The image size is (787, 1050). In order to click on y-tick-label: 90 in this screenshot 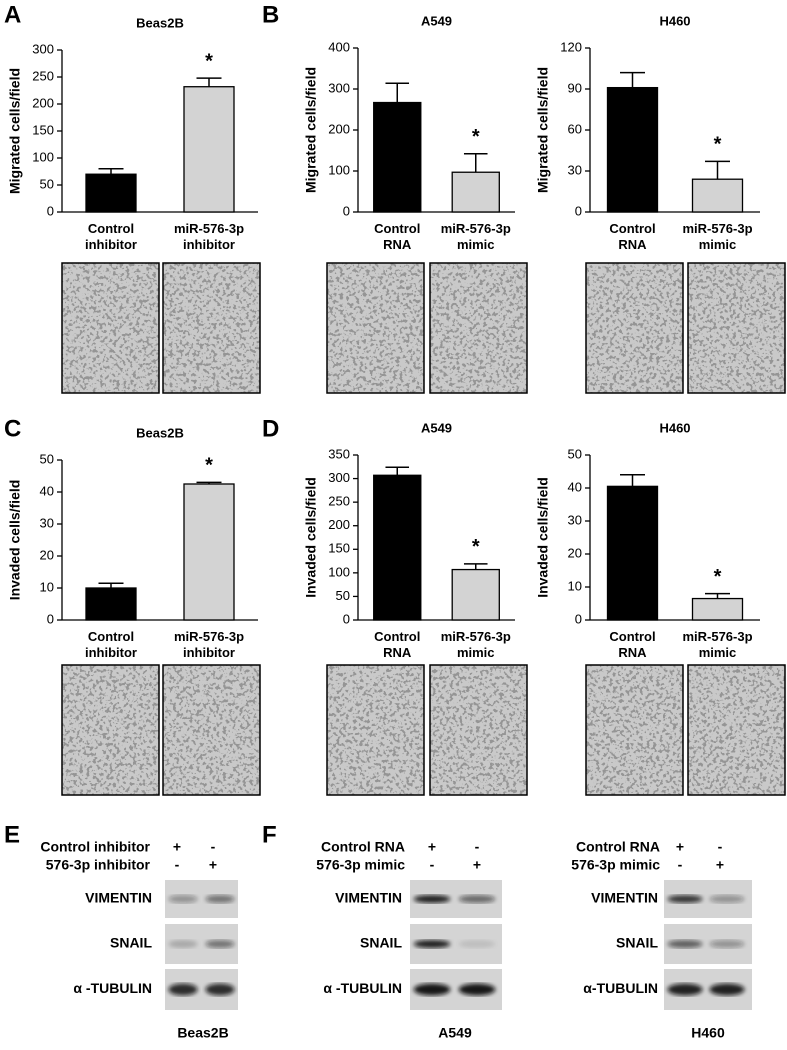, I will do `click(575, 87)`.